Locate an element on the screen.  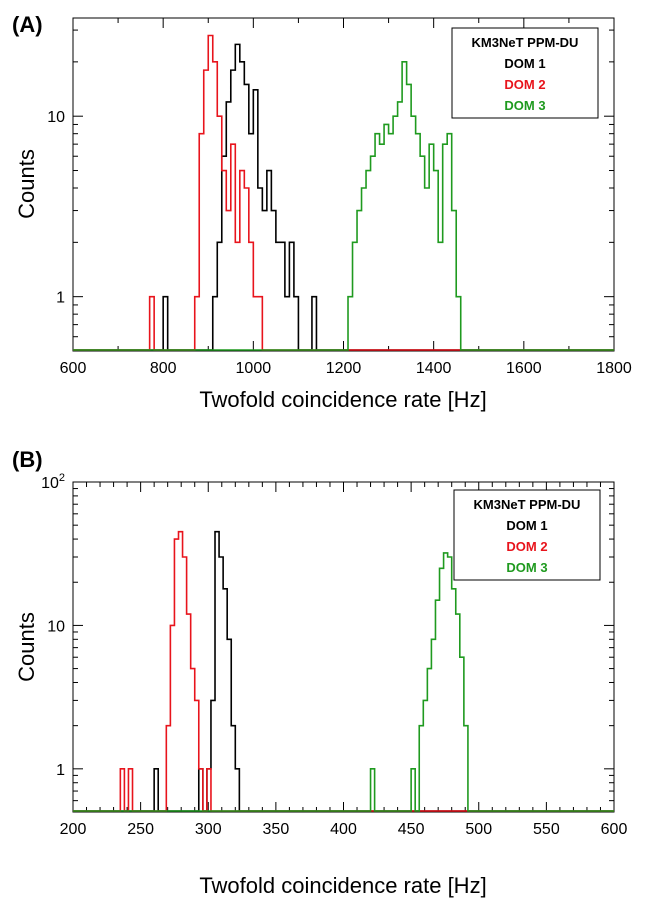
x-tick-label: 1800 is located at coordinates (614, 368).